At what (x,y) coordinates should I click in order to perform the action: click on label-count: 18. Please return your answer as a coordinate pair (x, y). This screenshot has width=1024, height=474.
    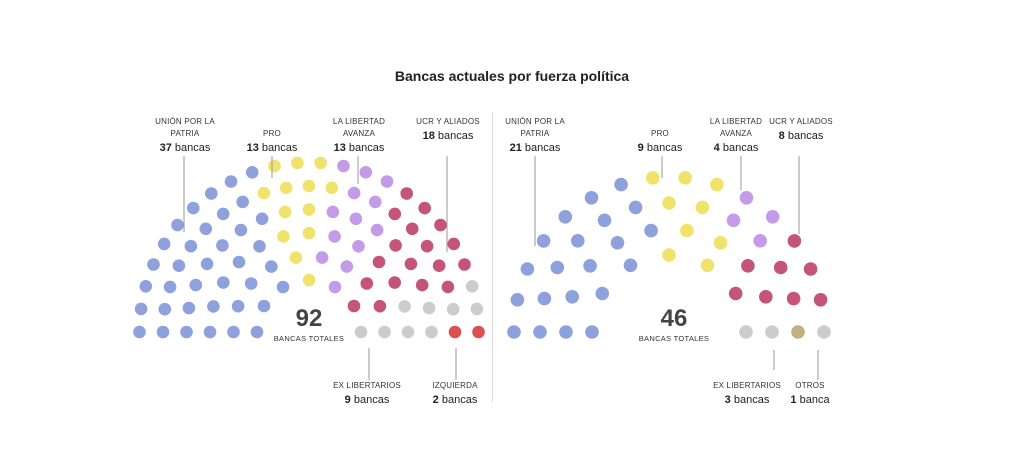
    Looking at the image, I should click on (428, 136).